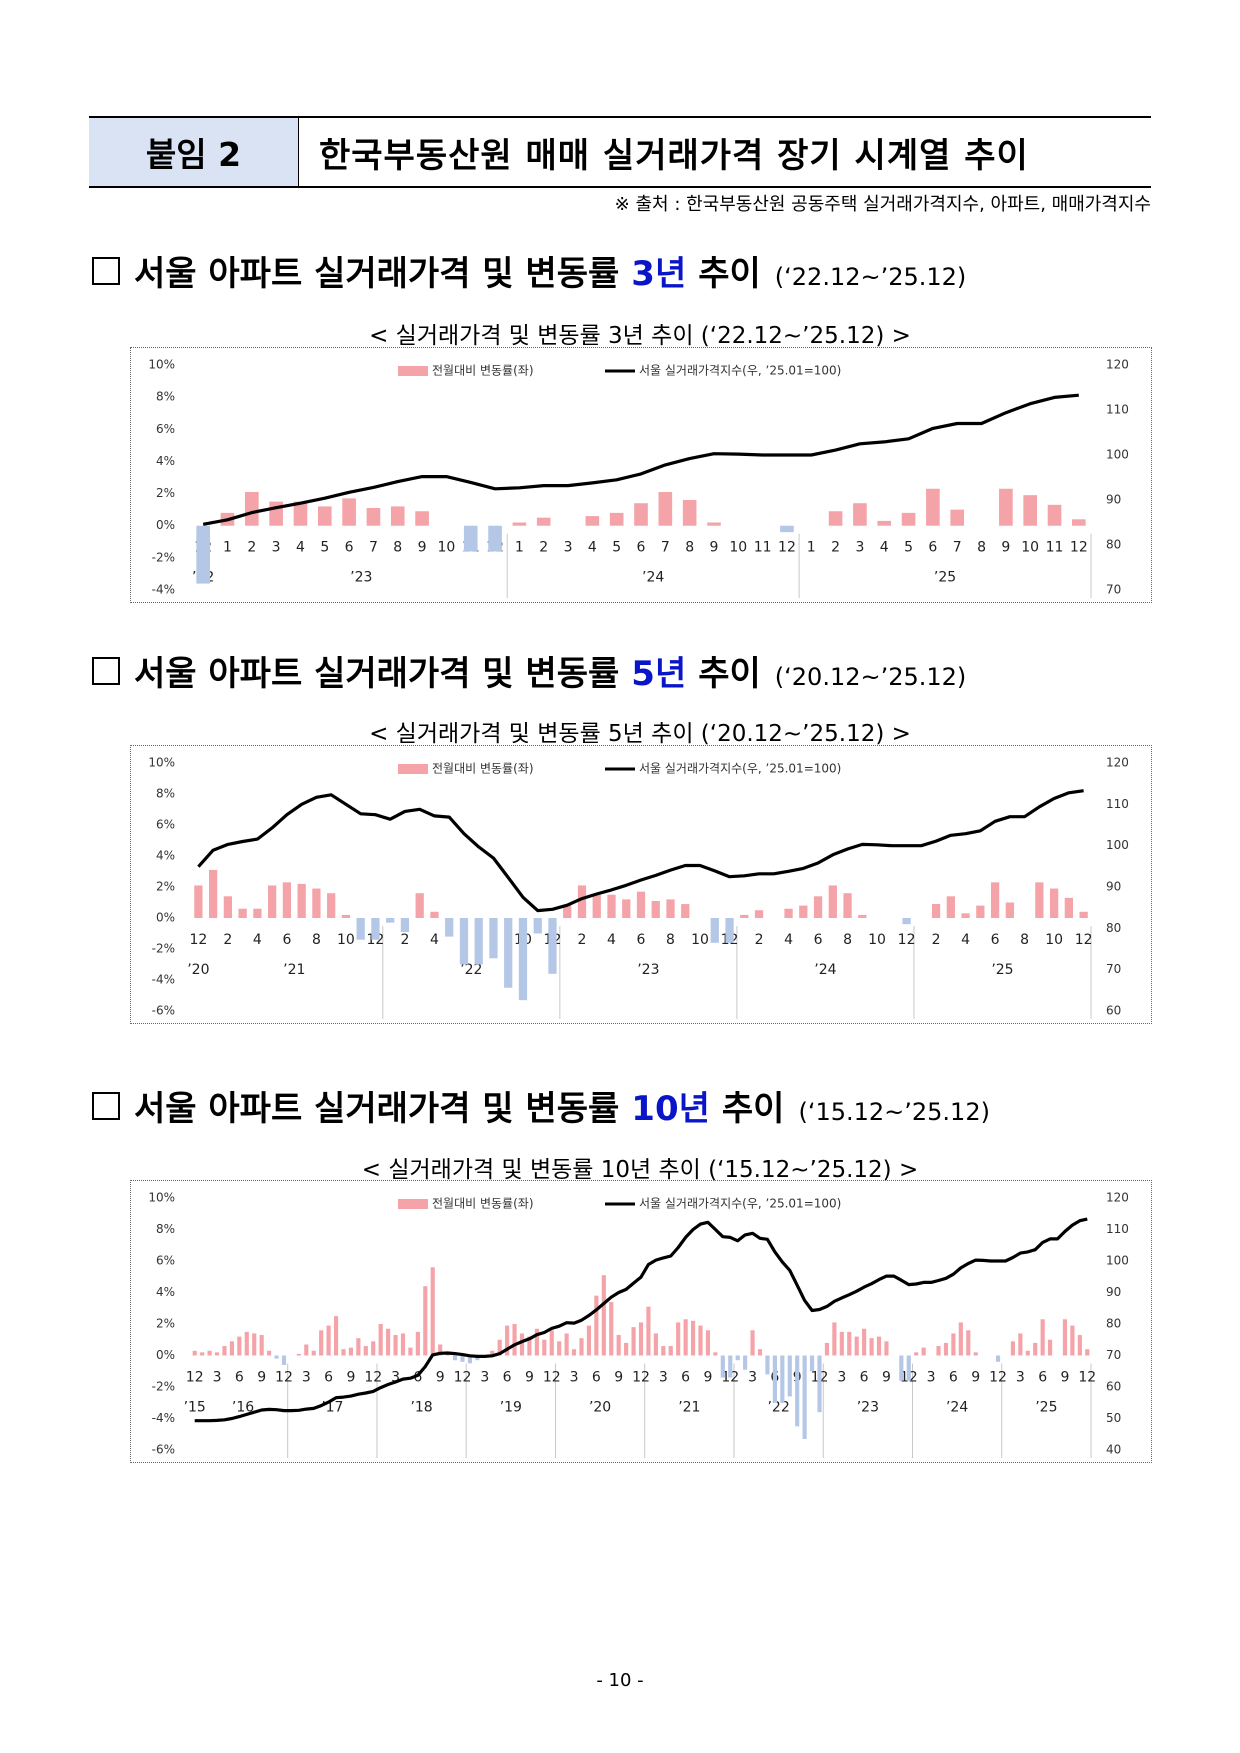 The height and width of the screenshot is (1753, 1240). Describe the element at coordinates (1113, 1355) in the screenshot. I see `y2-tick-label: 70` at that location.